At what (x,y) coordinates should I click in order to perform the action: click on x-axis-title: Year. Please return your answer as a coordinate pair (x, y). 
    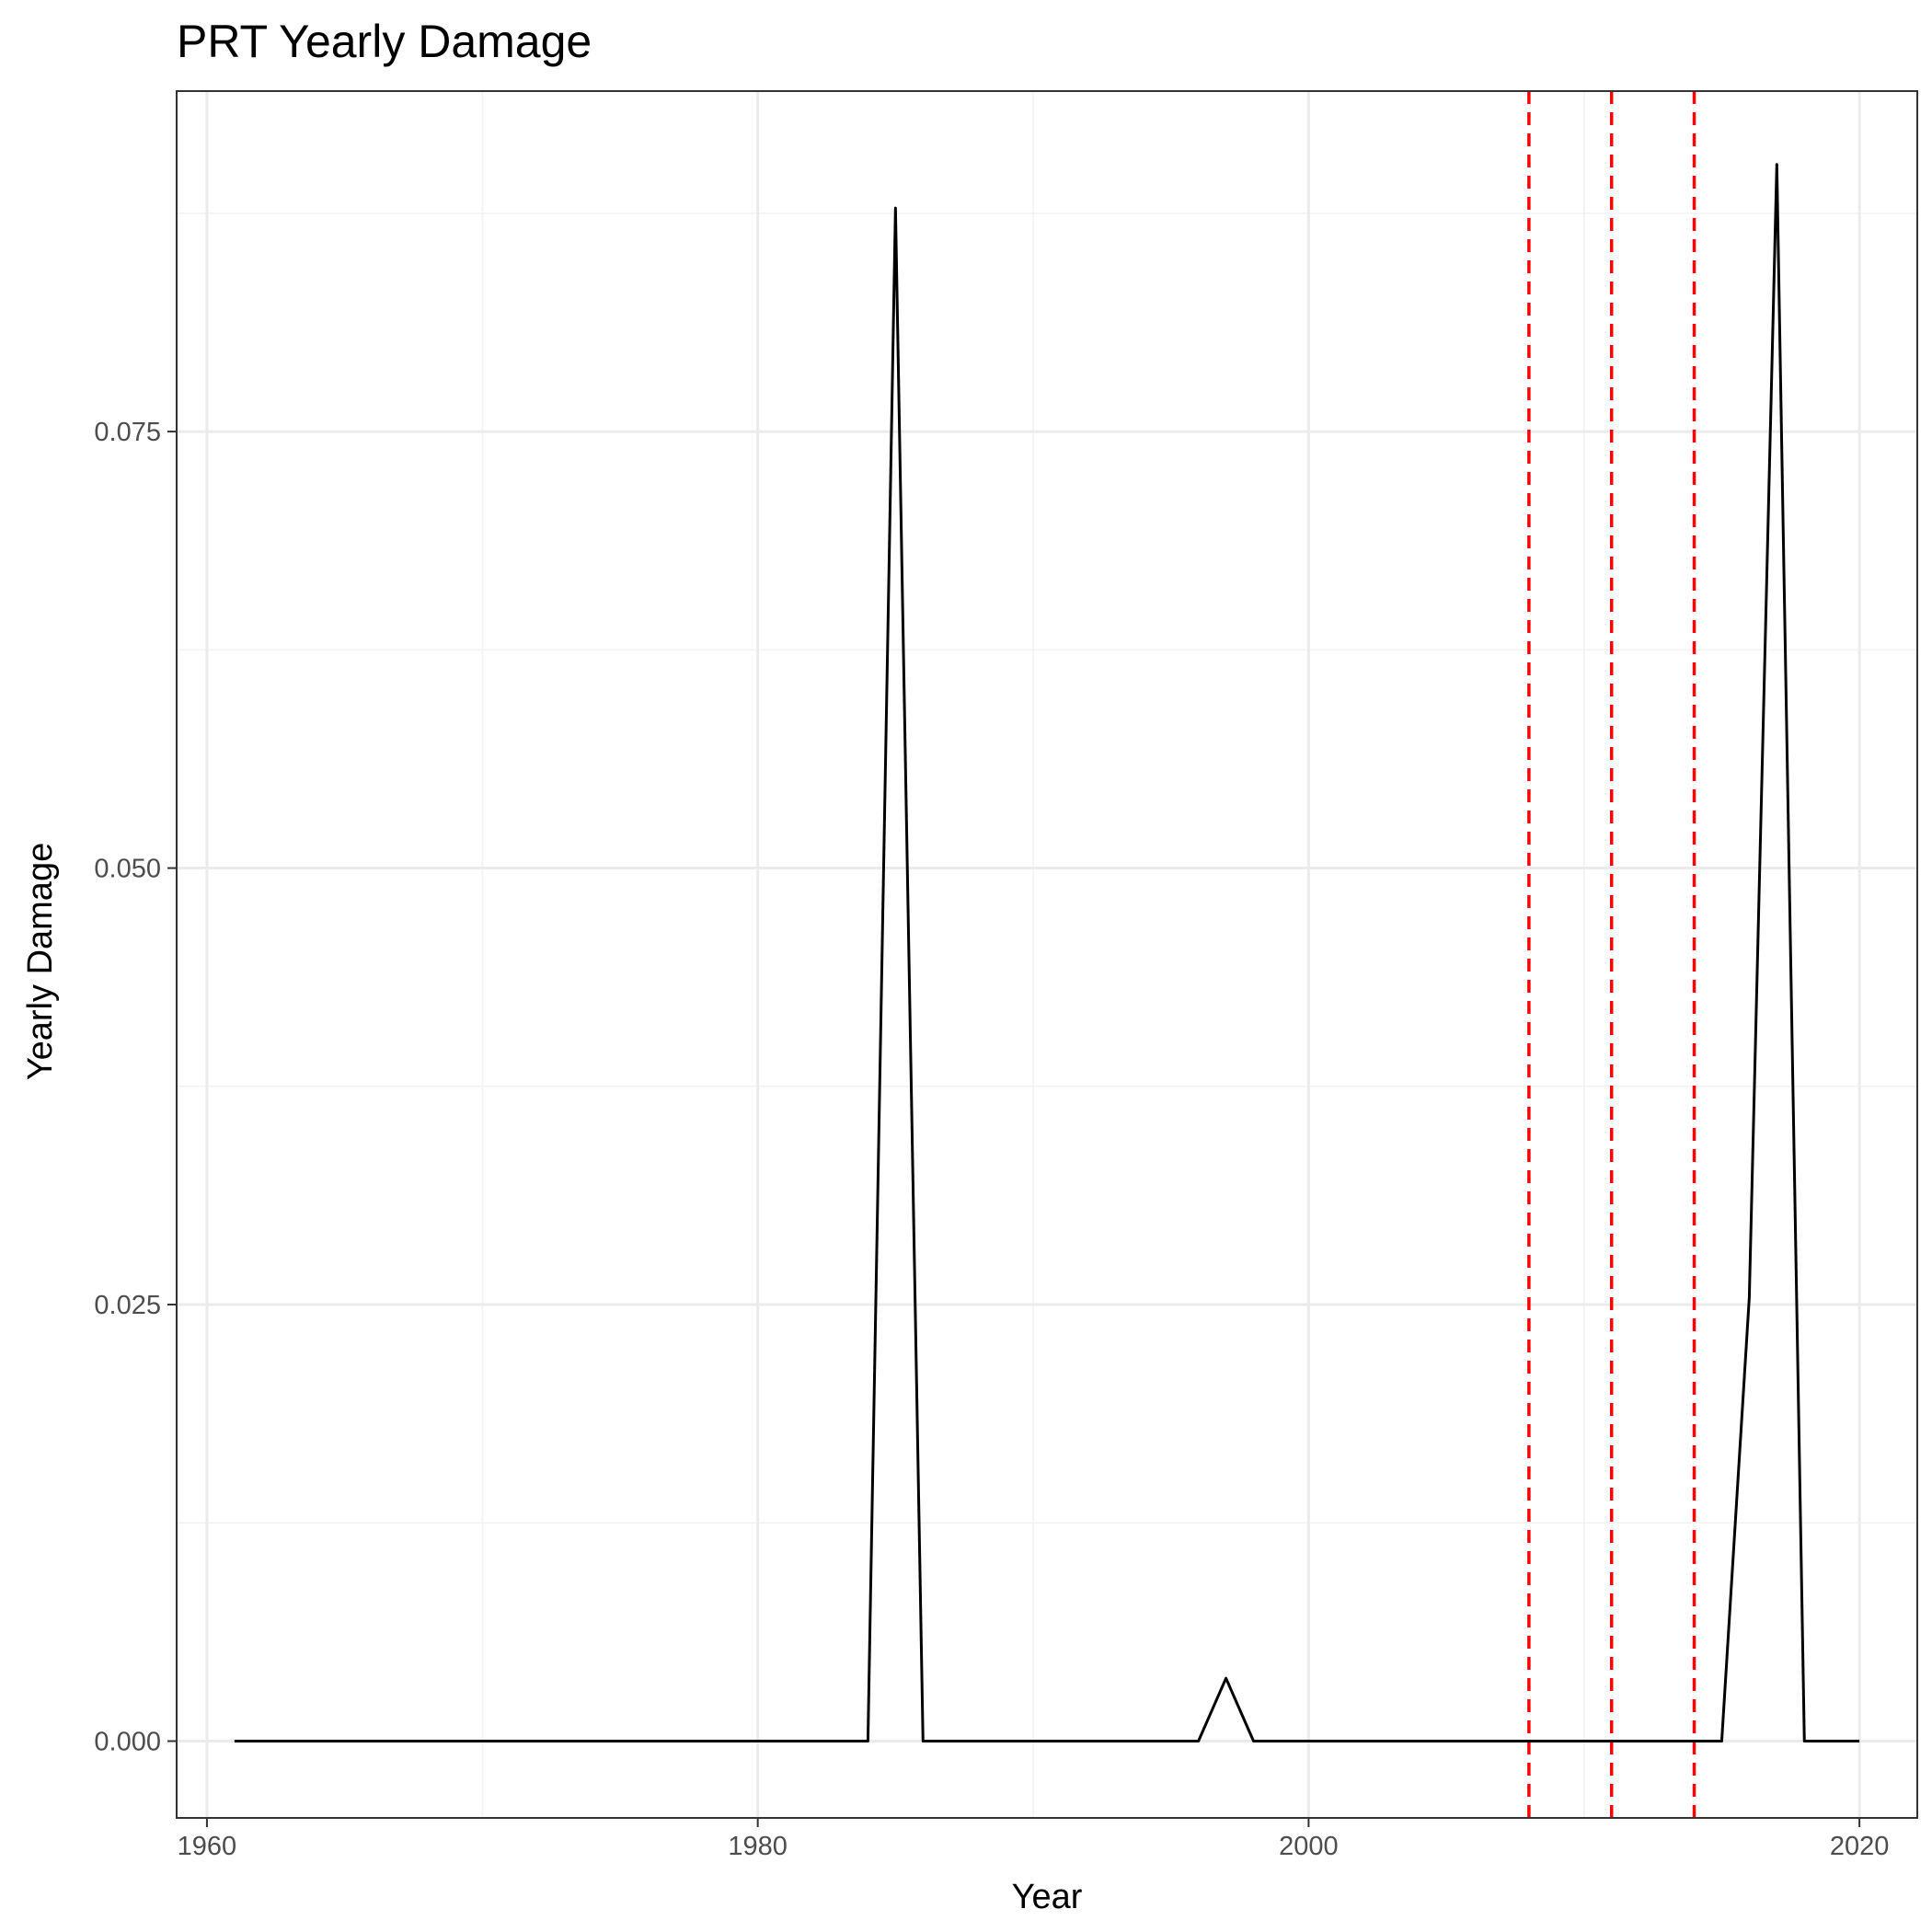
    Looking at the image, I should click on (1047, 1897).